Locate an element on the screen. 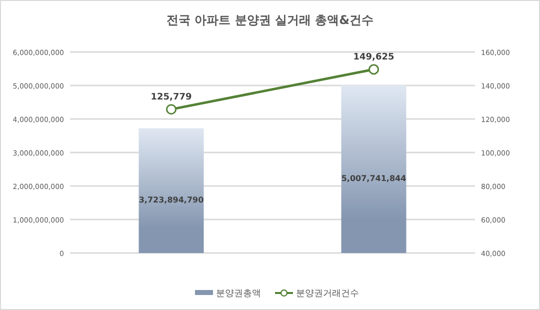 The image size is (540, 310). chart-title: 전국 아파트 분양권 실거래 총액&건수 is located at coordinates (270, 20).